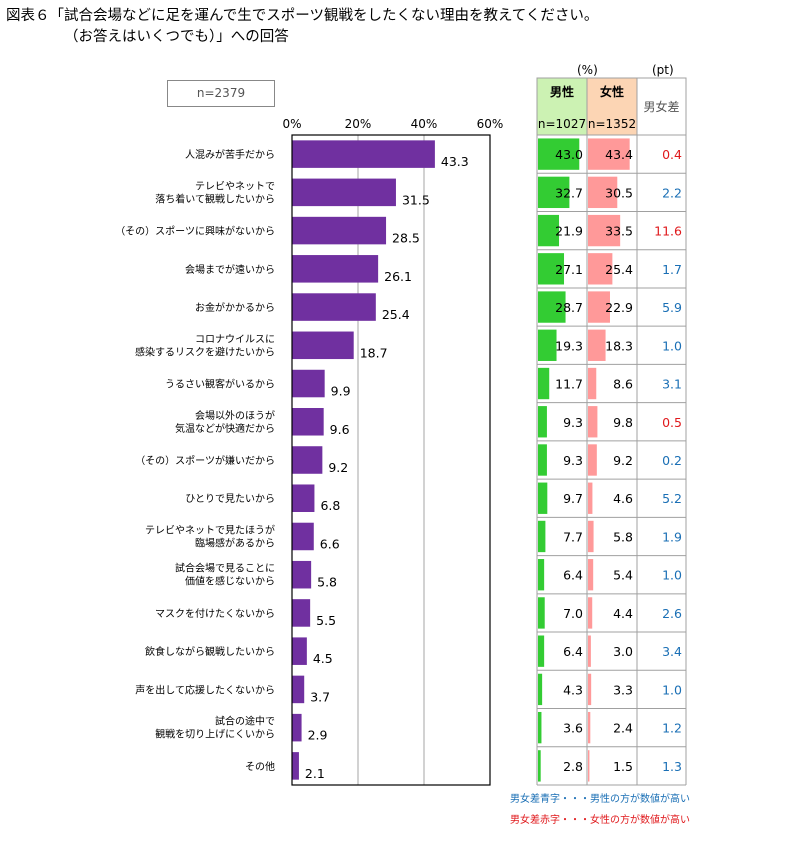 The width and height of the screenshot is (810, 846). Describe the element at coordinates (318, 735) in the screenshot. I see `total-value-label: 2.9` at that location.